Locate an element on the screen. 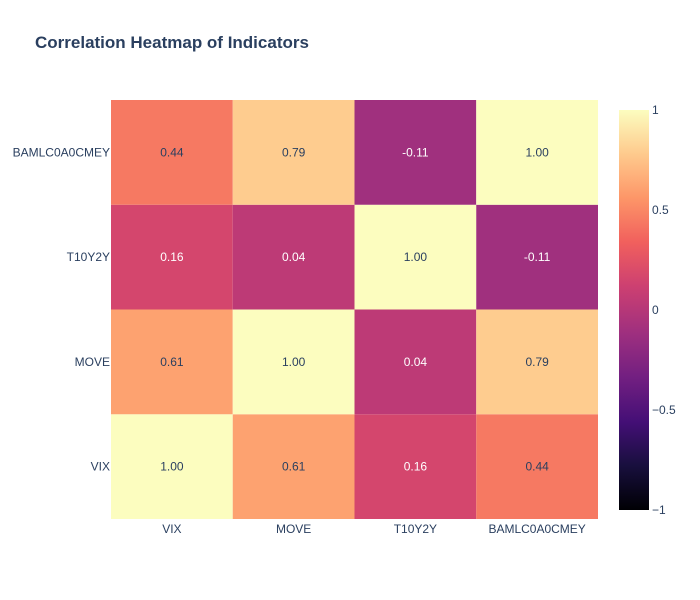 The image size is (700, 600). heatmap-cell-move-vix is located at coordinates (172, 362).